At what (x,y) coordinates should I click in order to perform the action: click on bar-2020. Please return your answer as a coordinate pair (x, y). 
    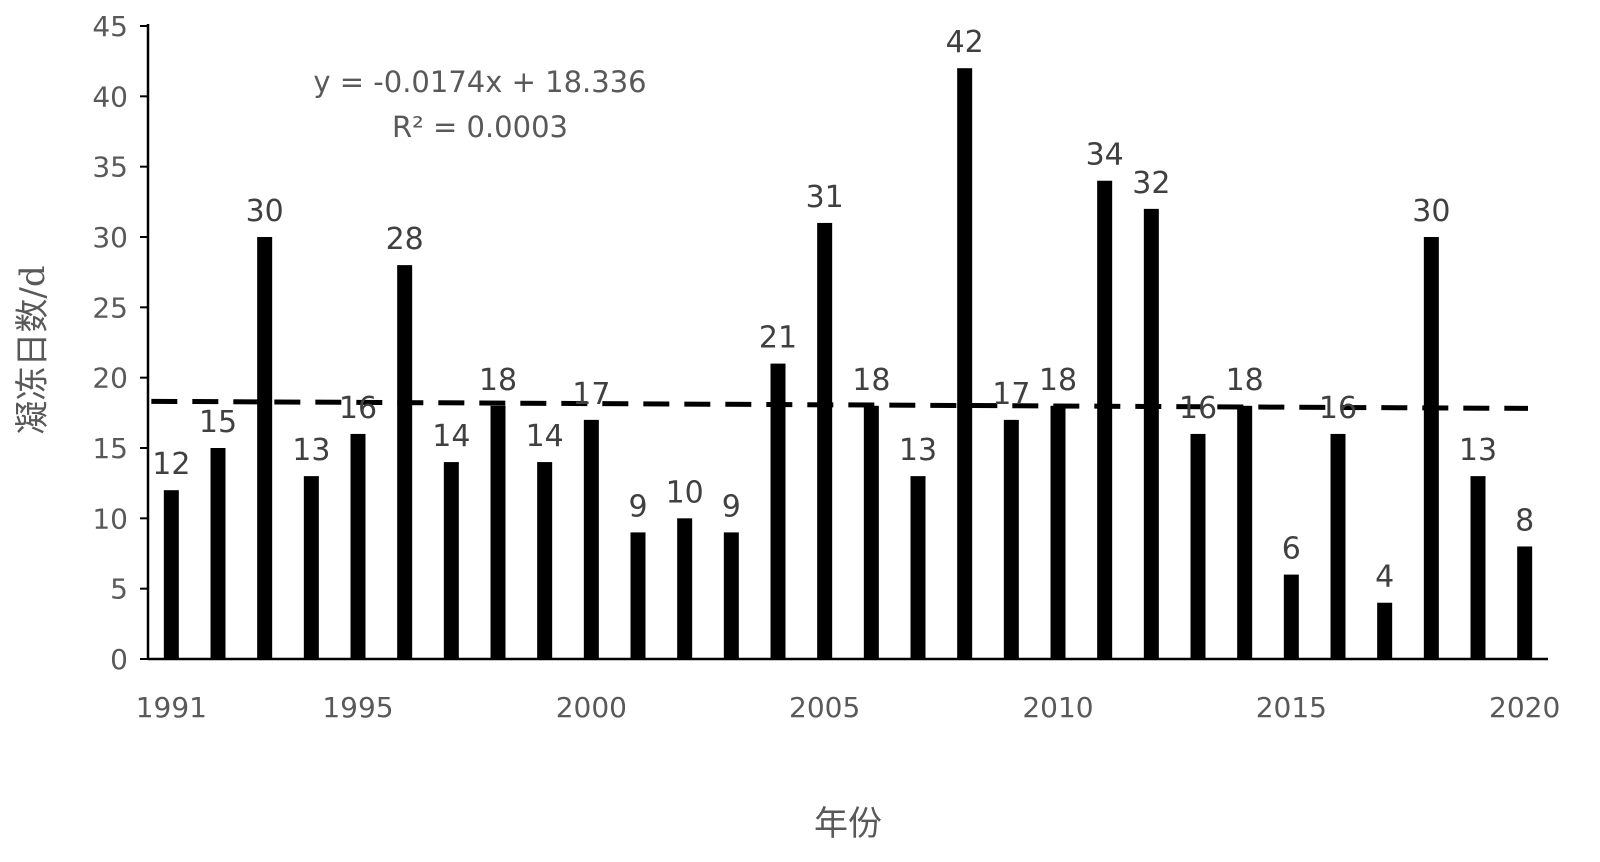
    Looking at the image, I should click on (1525, 602).